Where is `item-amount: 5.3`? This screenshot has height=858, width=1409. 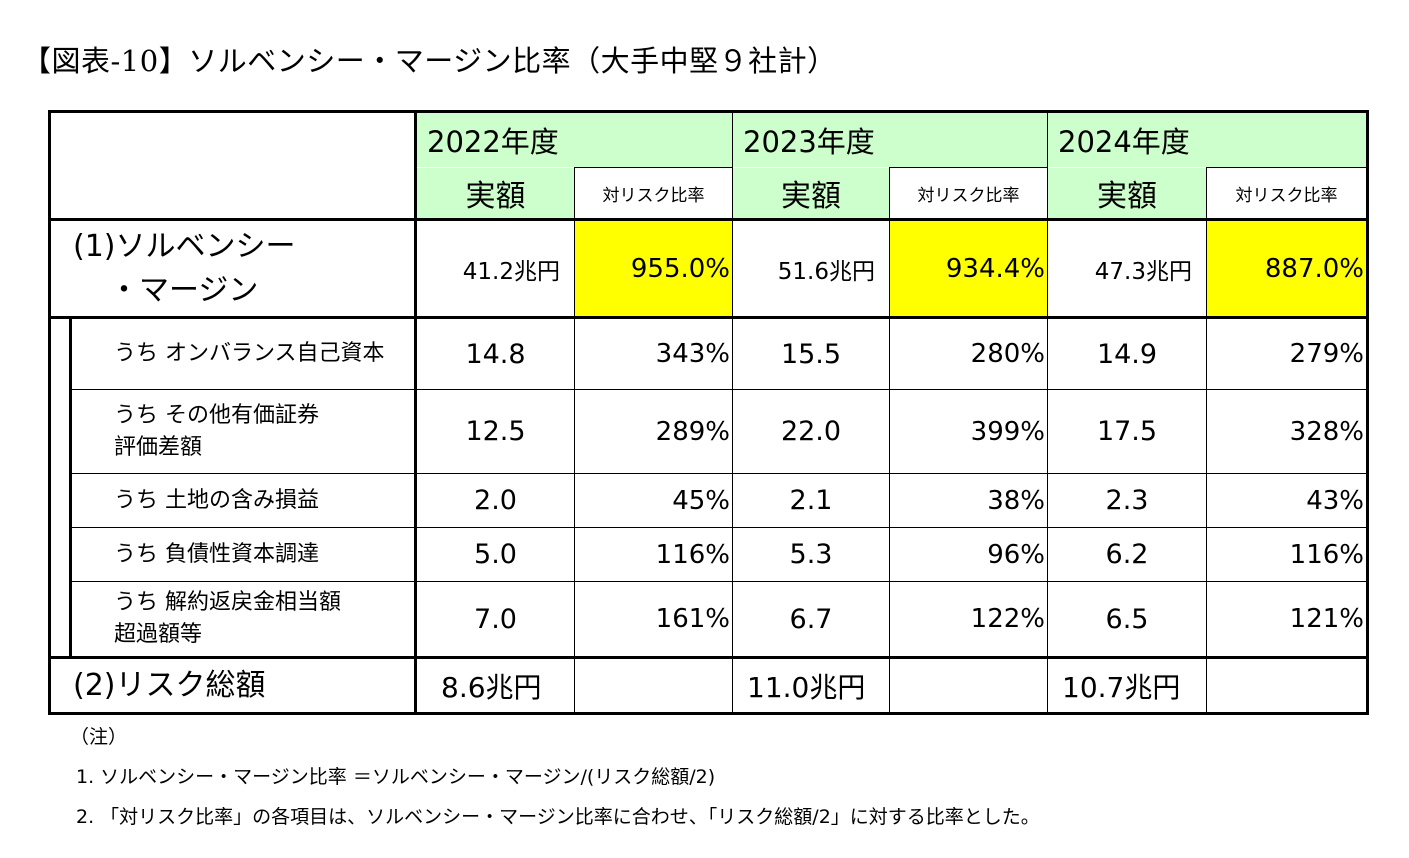
item-amount: 5.3 is located at coordinates (811, 554).